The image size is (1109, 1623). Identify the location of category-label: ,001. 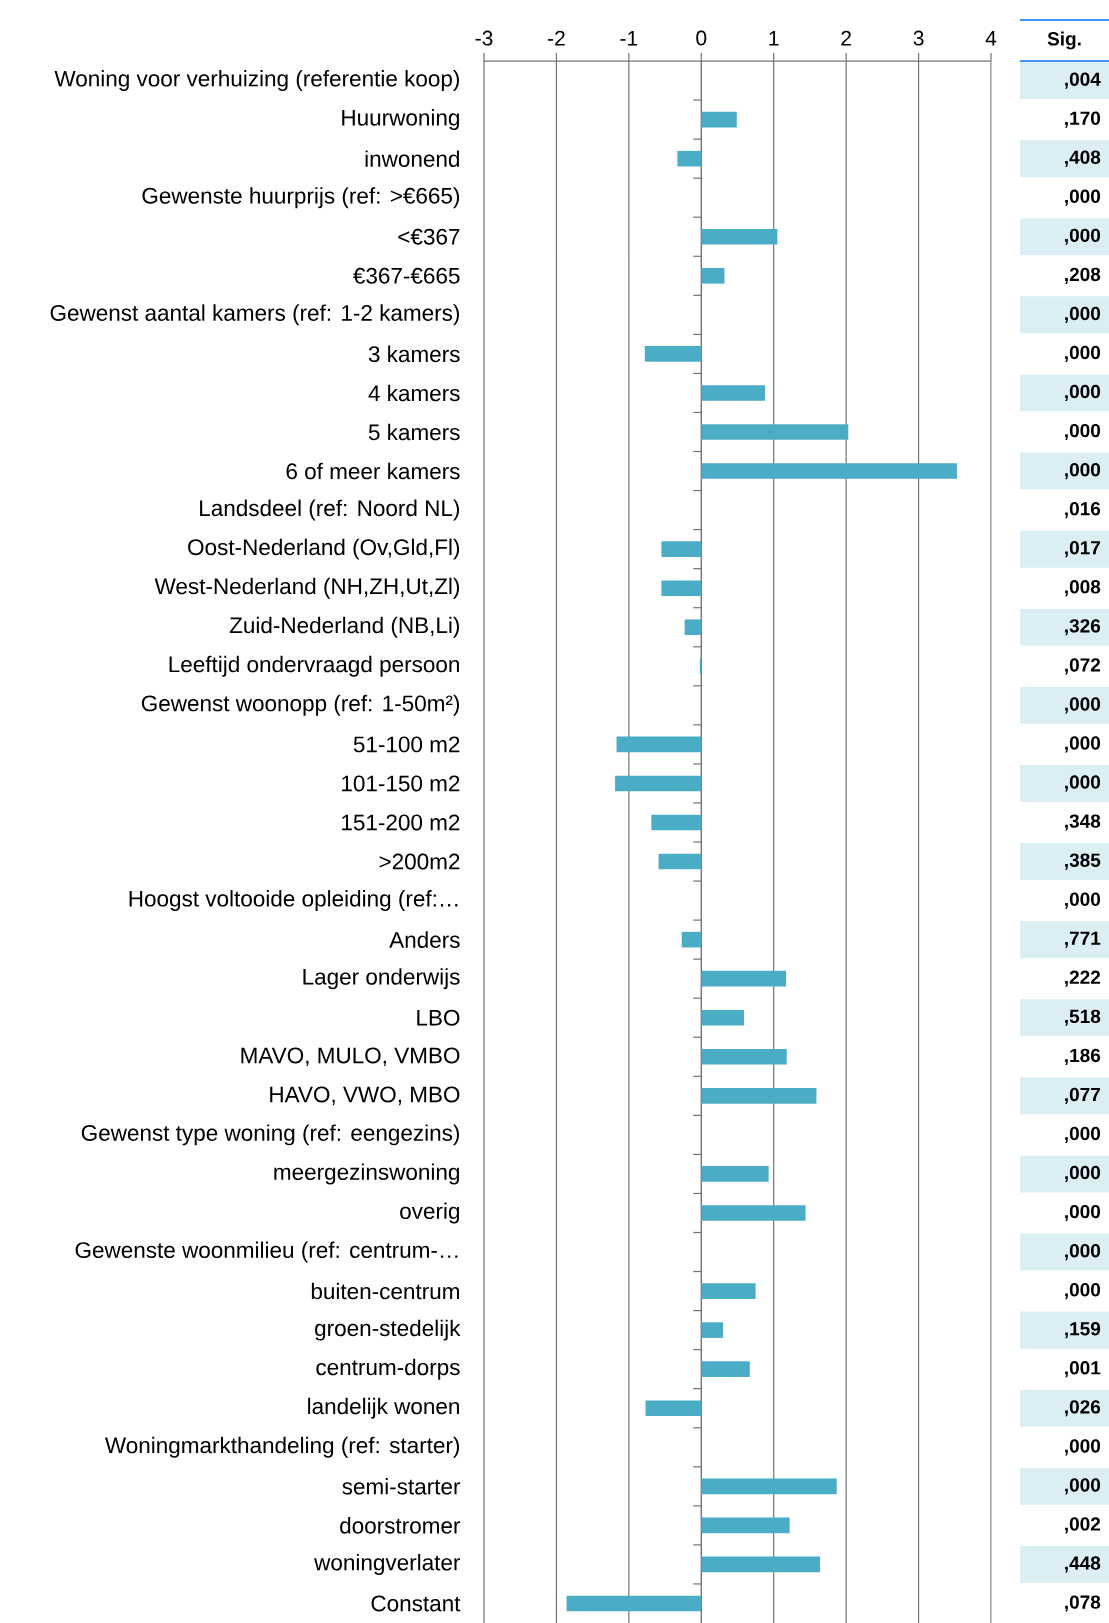
(1083, 1369).